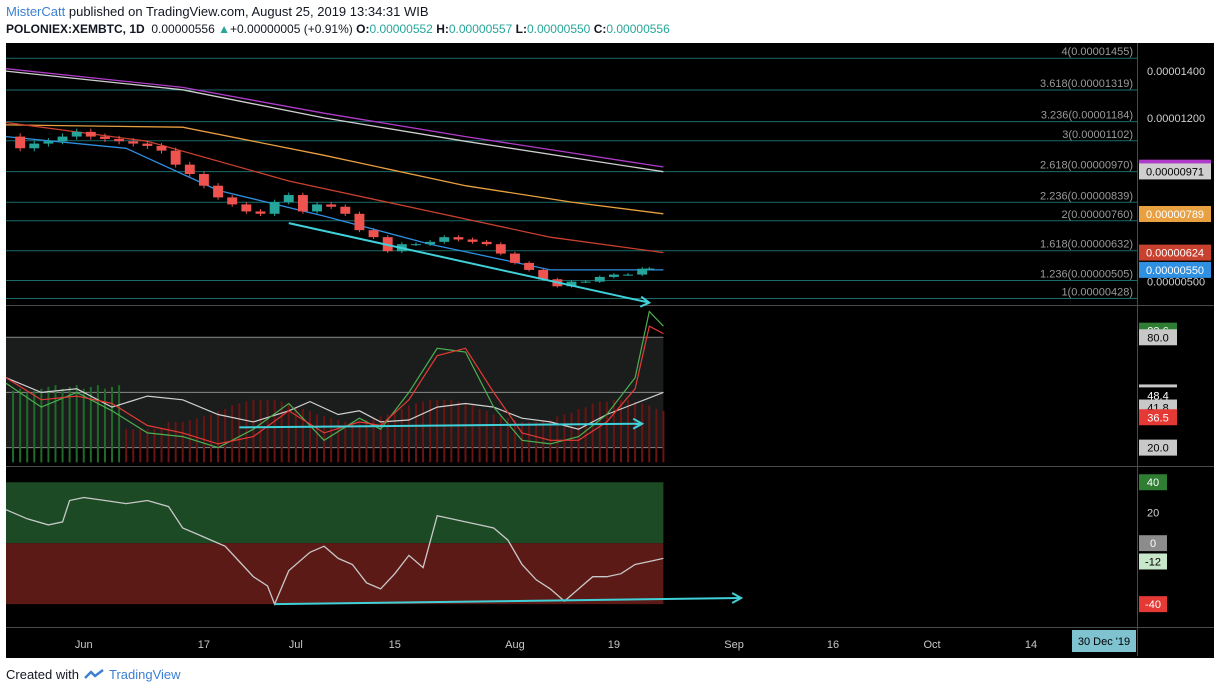 This screenshot has height=693, width=1220. I want to click on author-link: MisterCatt, so click(36, 11).